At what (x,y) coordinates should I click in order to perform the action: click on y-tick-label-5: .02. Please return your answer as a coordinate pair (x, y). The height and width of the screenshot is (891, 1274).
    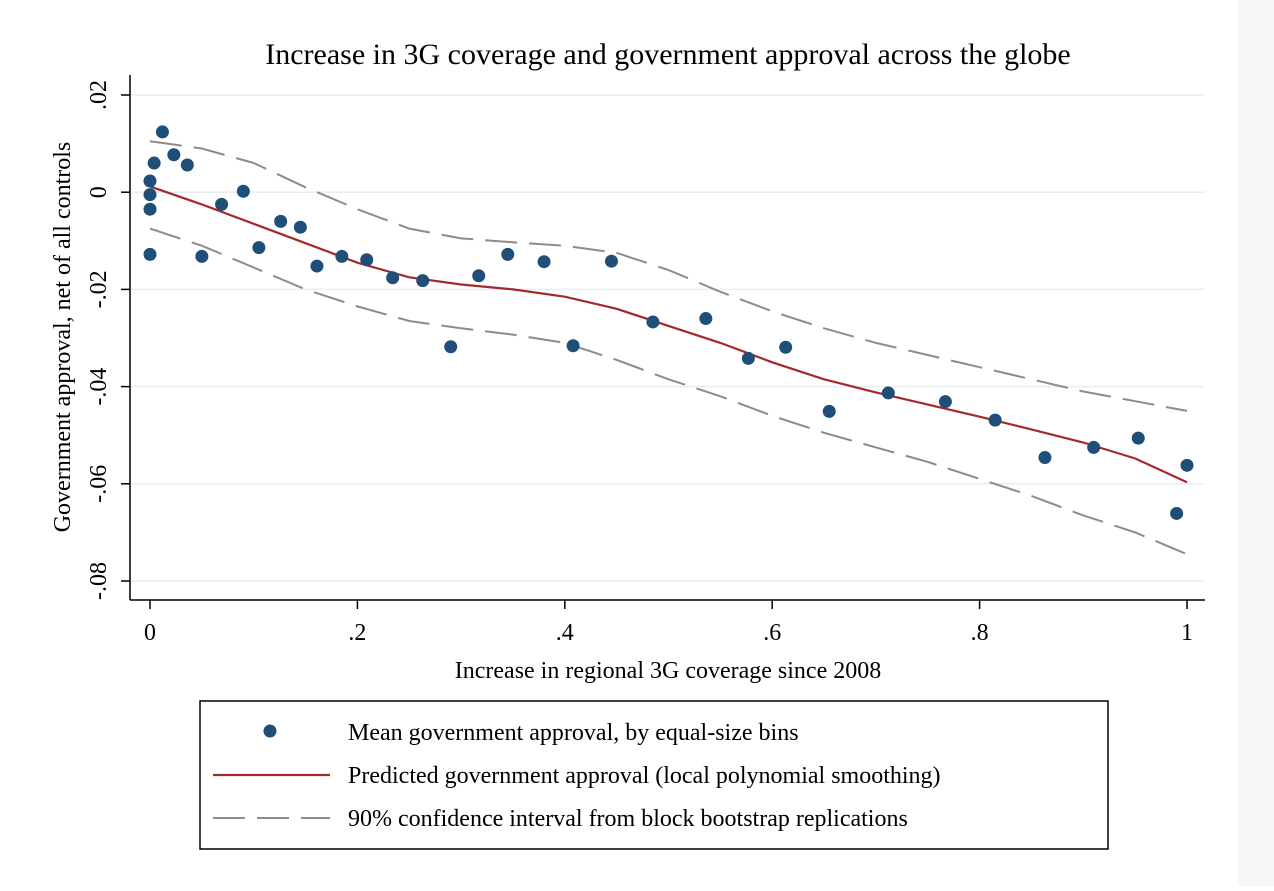
    Looking at the image, I should click on (99, 95).